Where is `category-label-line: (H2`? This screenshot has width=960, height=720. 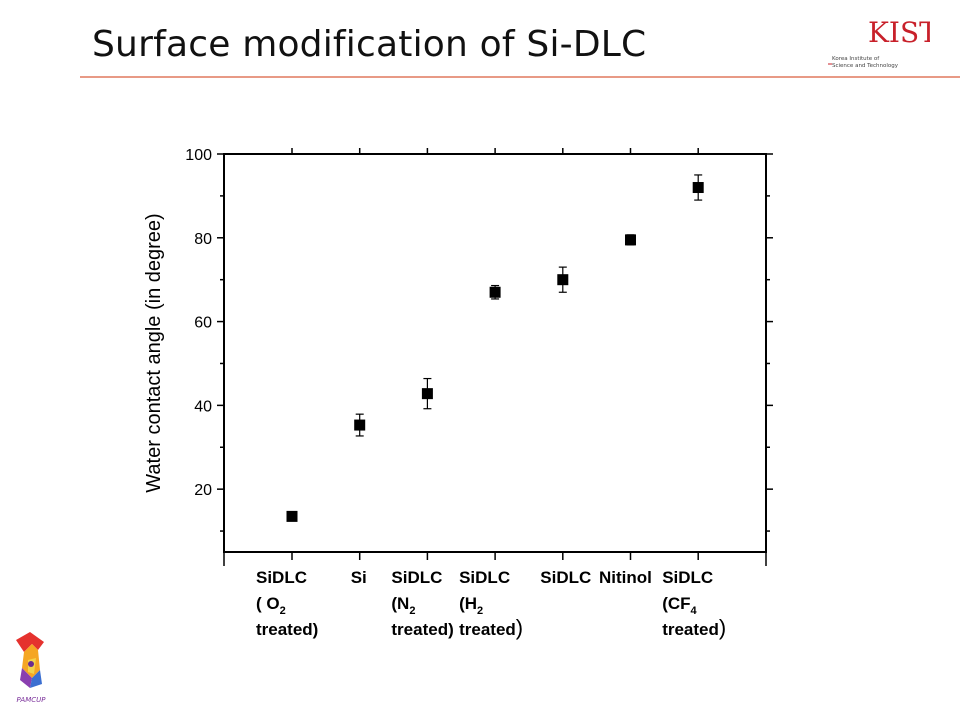
category-label-line: (H2 is located at coordinates (471, 605).